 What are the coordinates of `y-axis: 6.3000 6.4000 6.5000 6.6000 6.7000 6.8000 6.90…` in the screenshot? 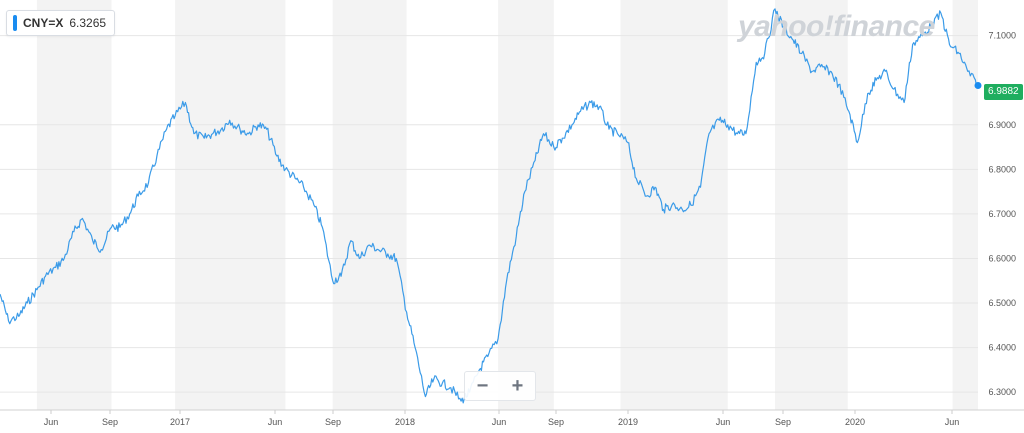 It's located at (1002, 214).